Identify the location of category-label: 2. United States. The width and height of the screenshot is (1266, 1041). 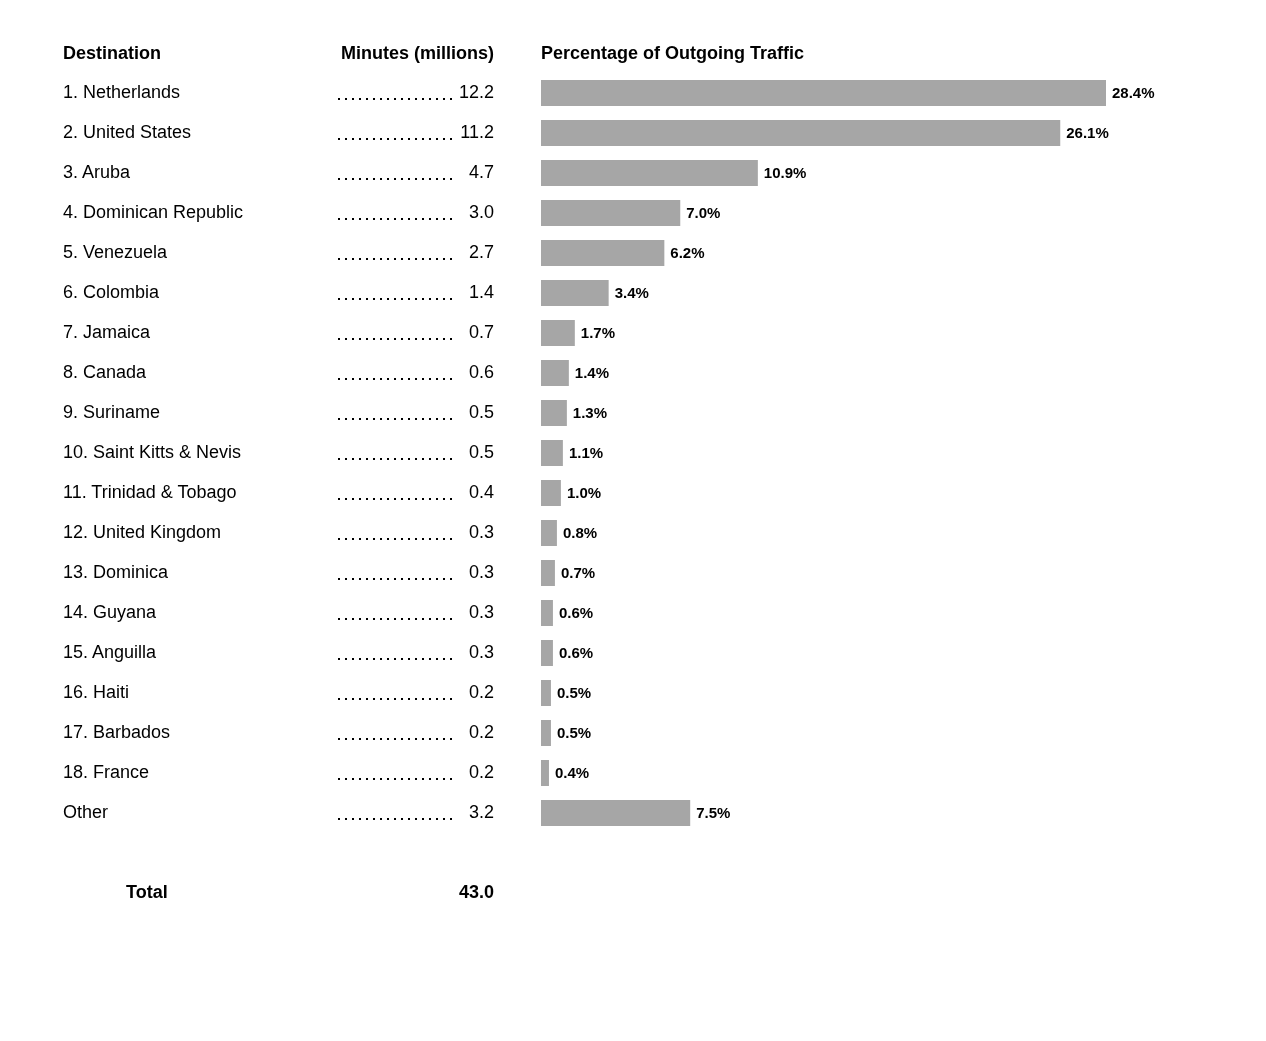
(127, 131).